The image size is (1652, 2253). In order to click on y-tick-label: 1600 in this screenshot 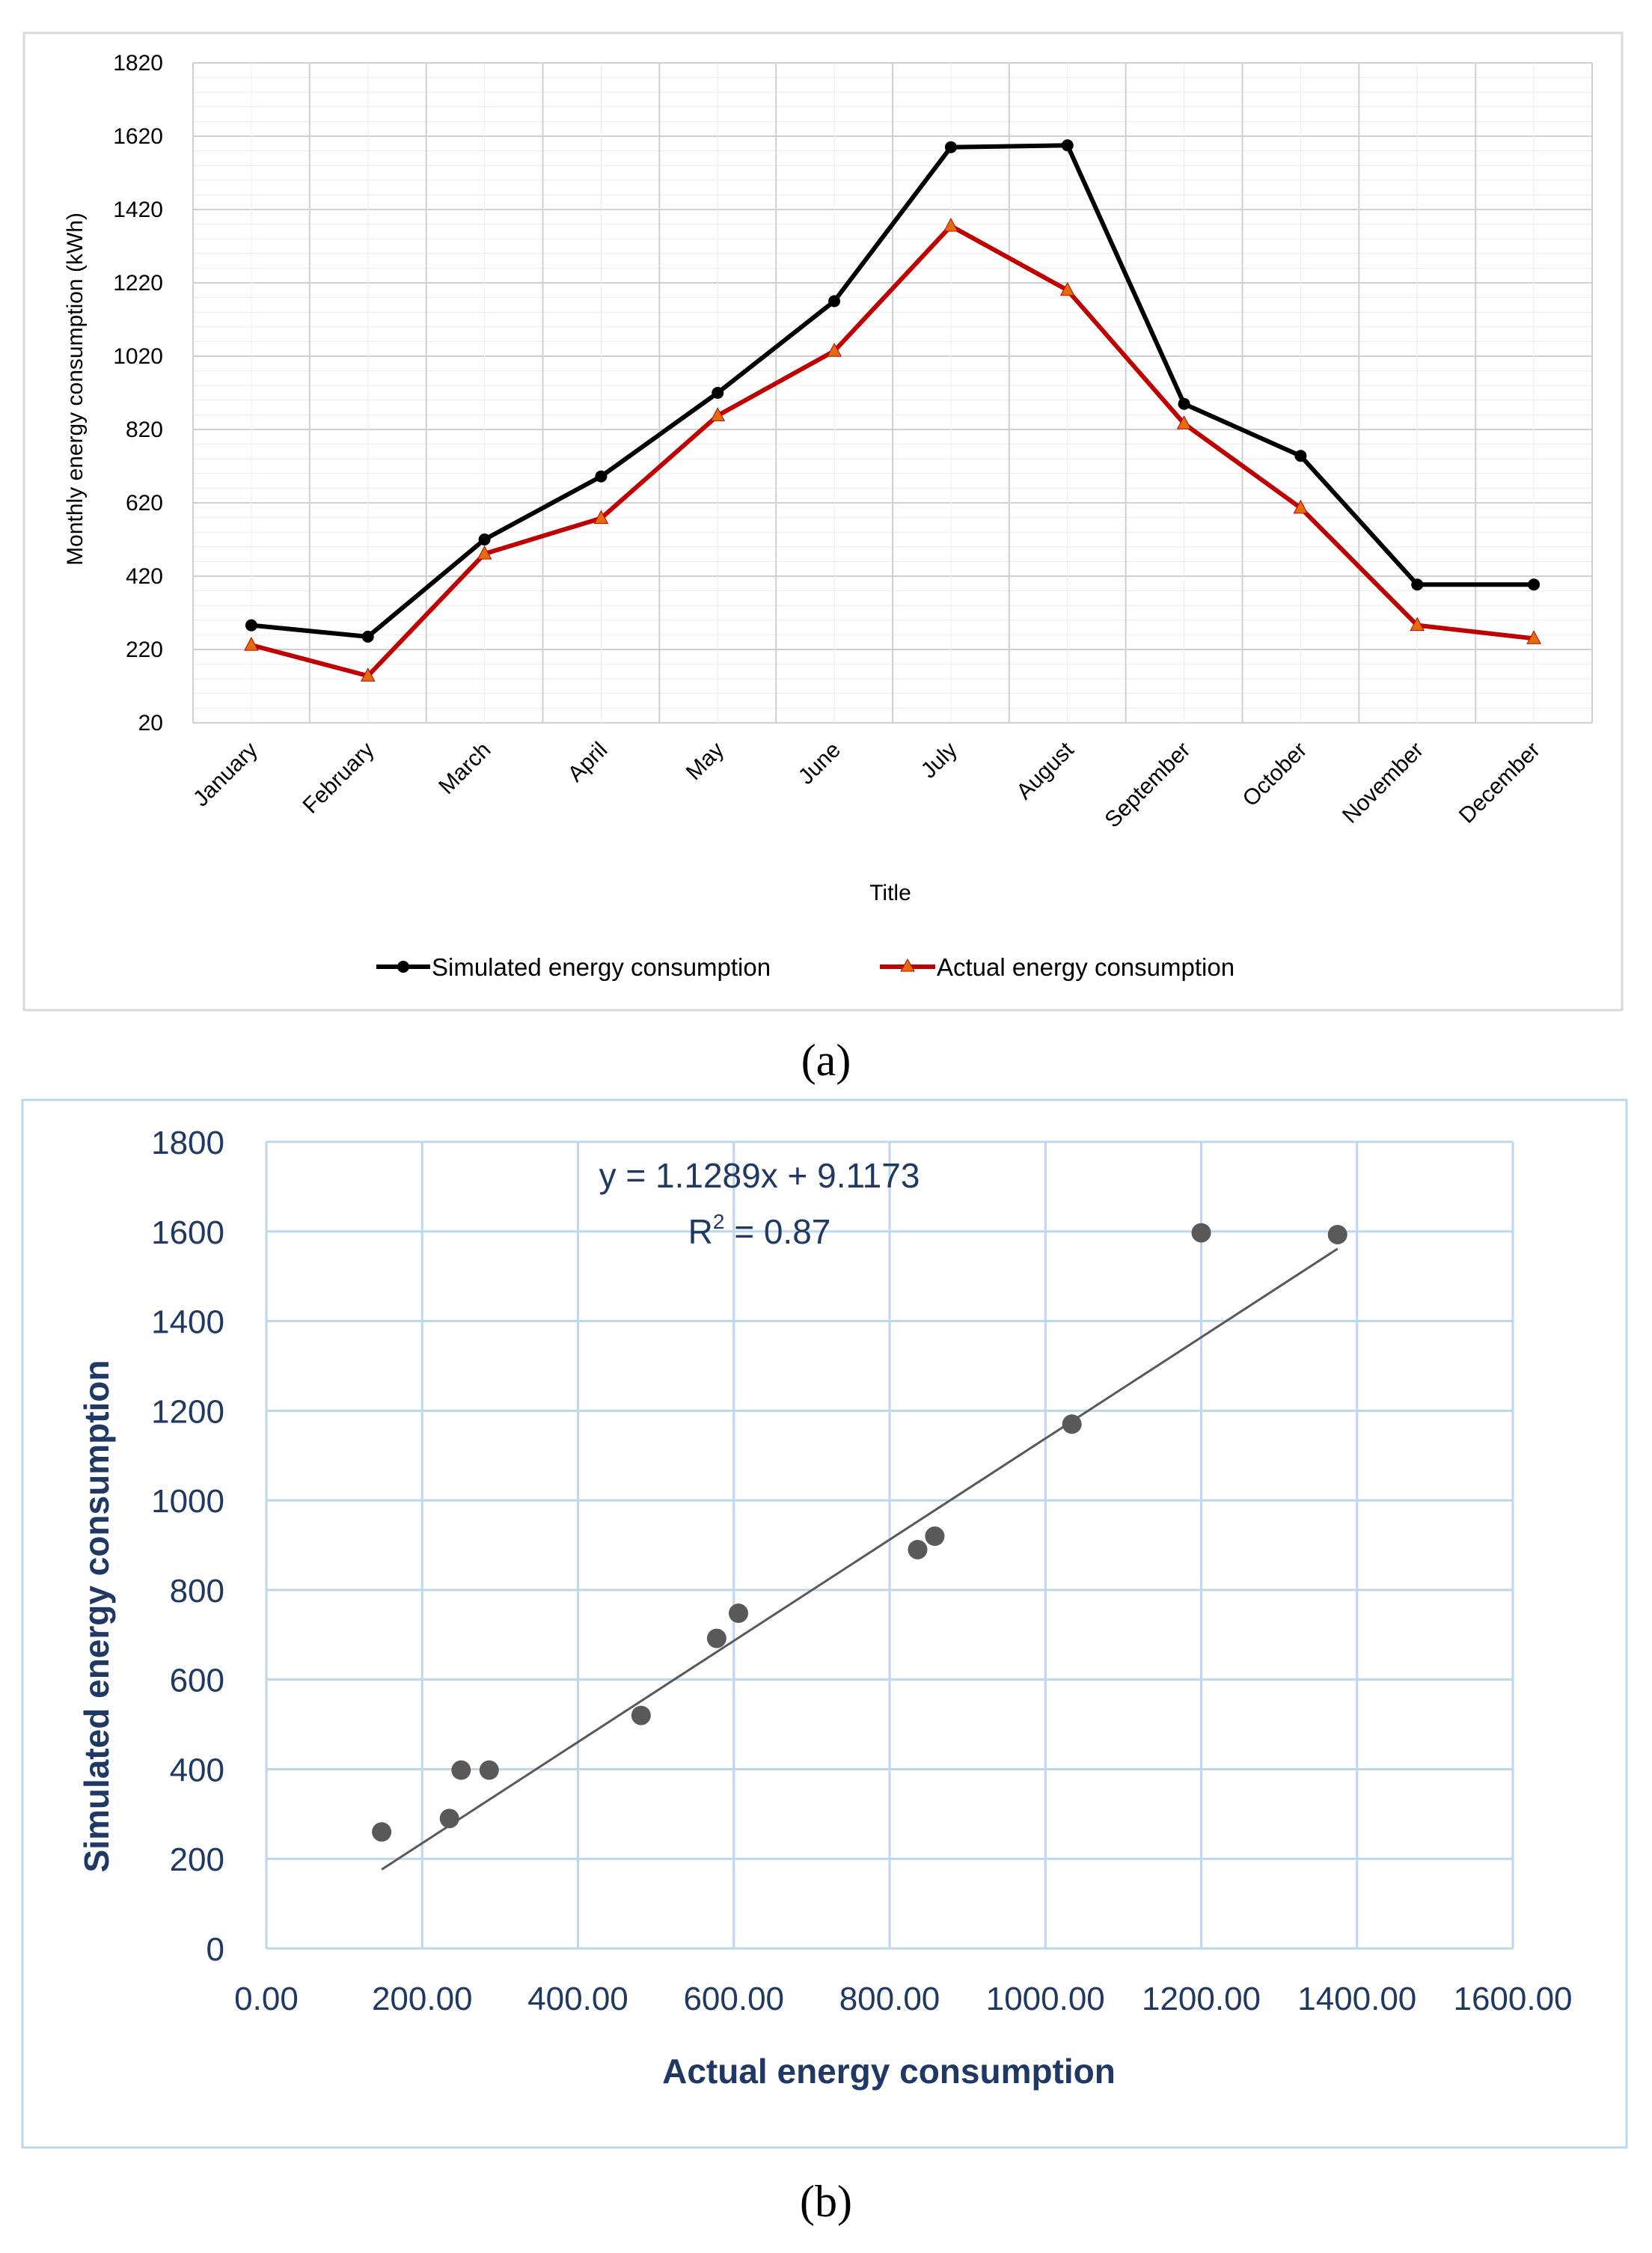, I will do `click(187, 1232)`.